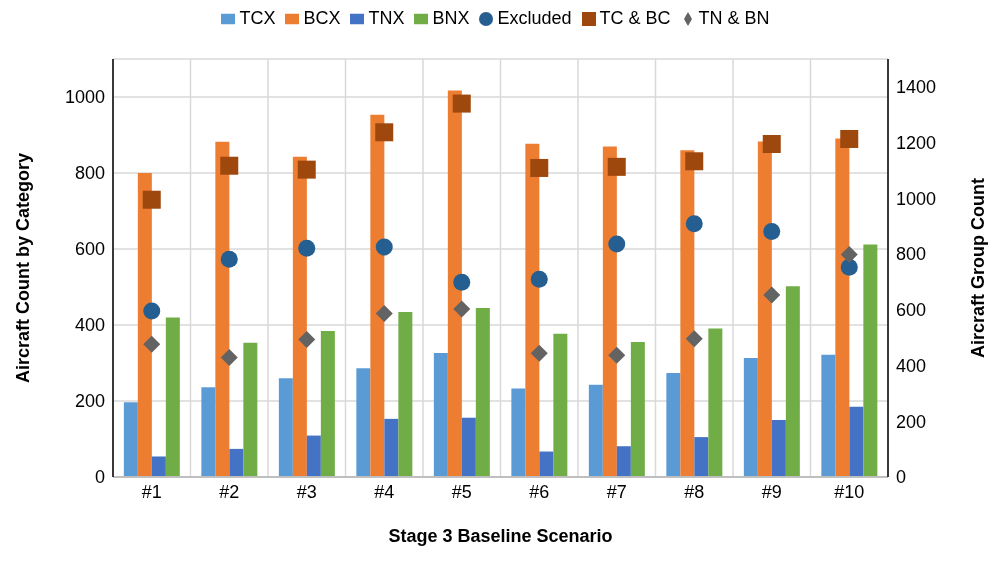 The height and width of the screenshot is (565, 1001). Describe the element at coordinates (911, 421) in the screenshot. I see `y2-tick-label: 200` at that location.